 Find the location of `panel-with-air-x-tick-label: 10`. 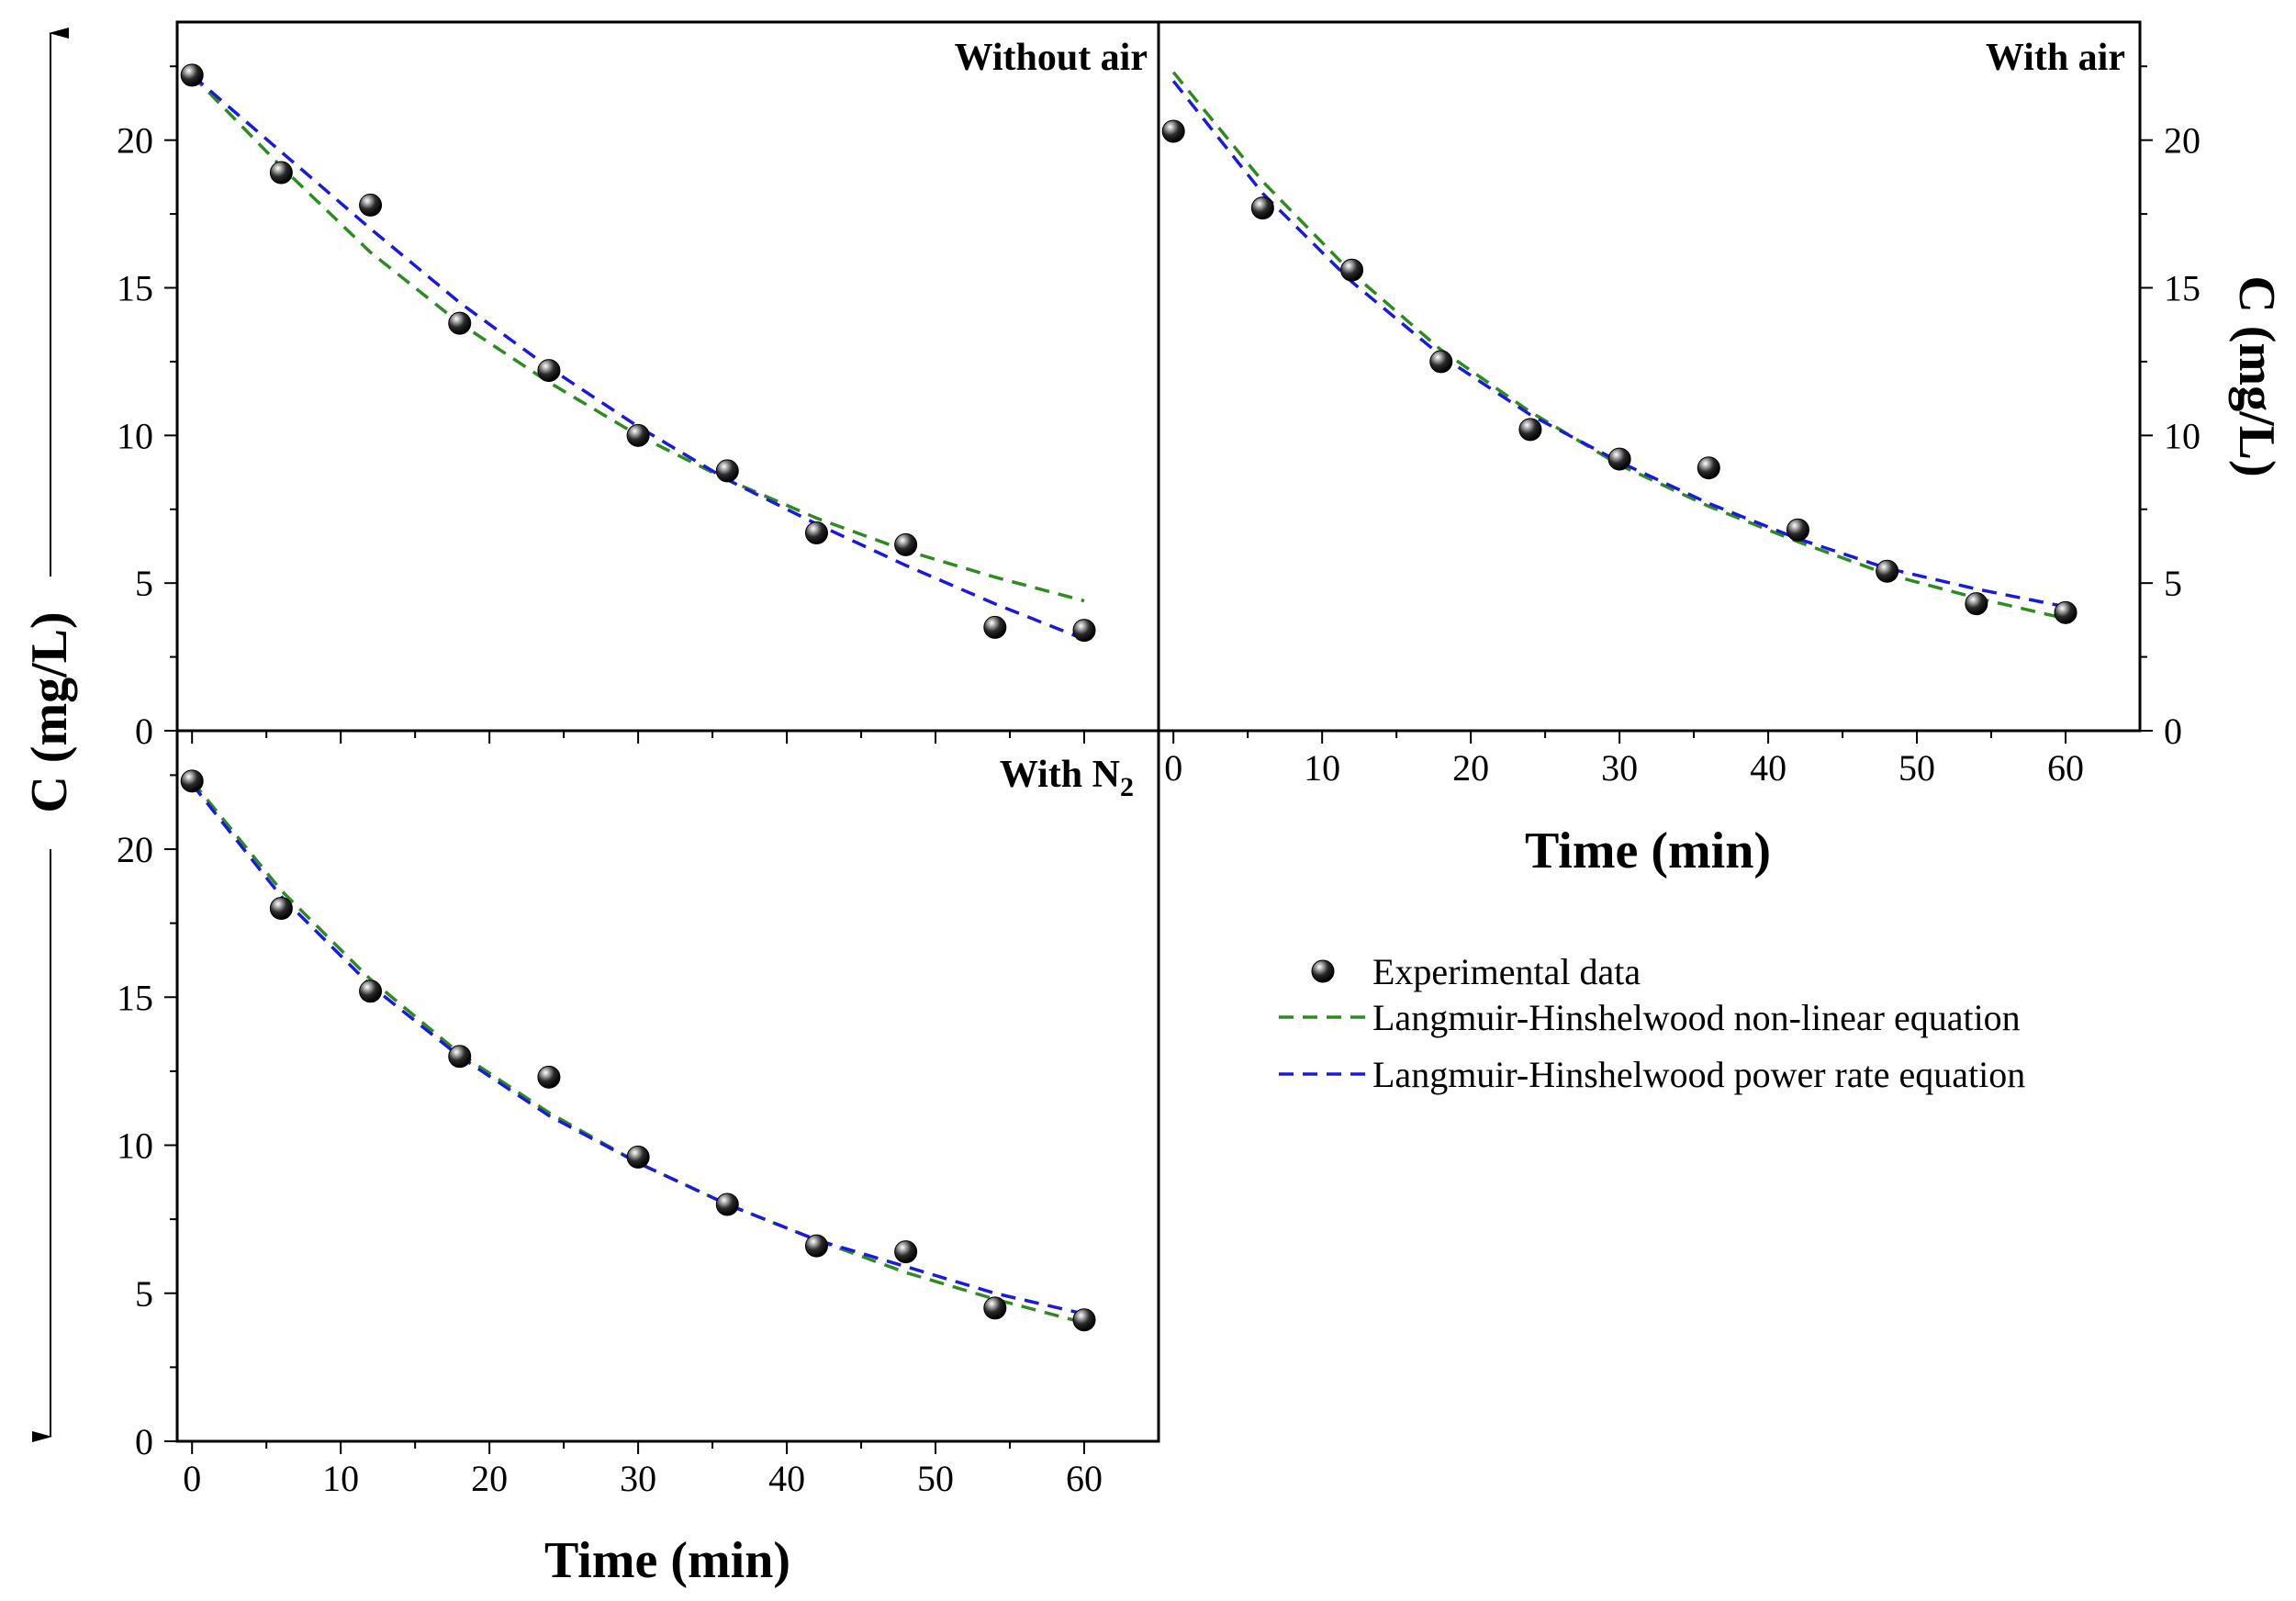

panel-with-air-x-tick-label: 10 is located at coordinates (1322, 768).